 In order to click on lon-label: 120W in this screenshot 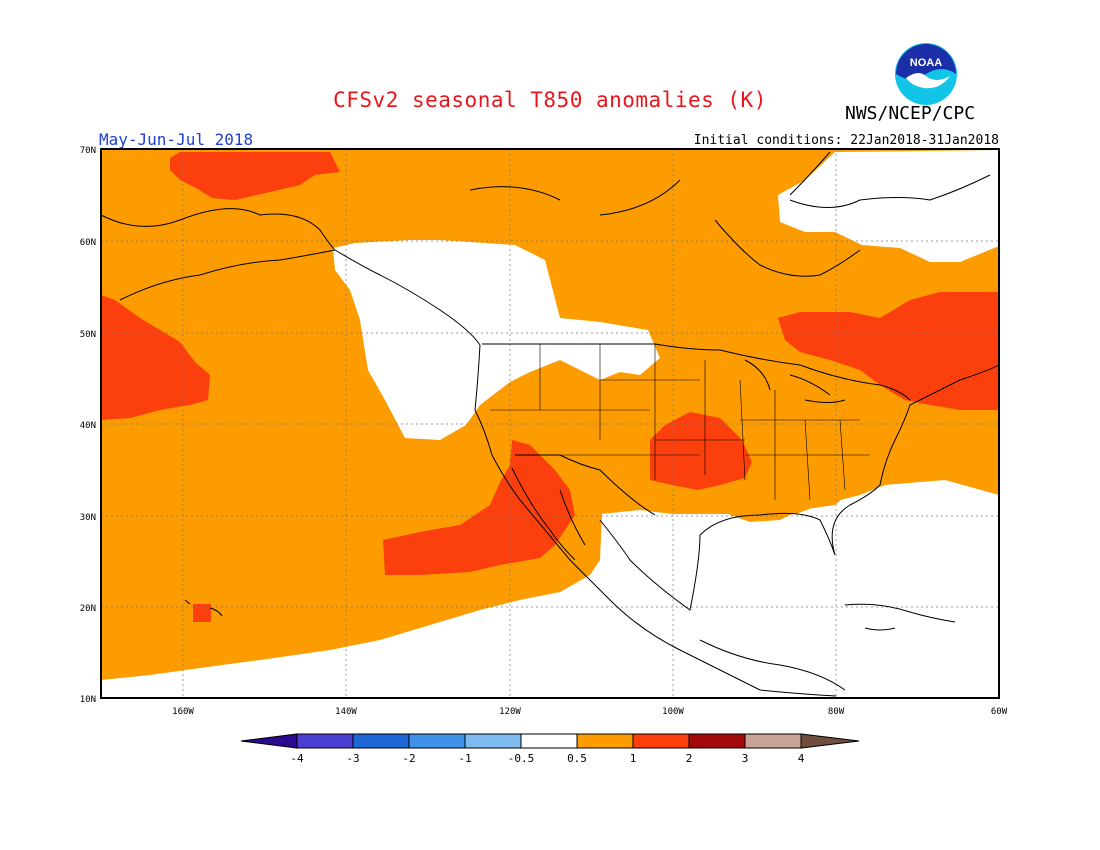, I will do `click(510, 712)`.